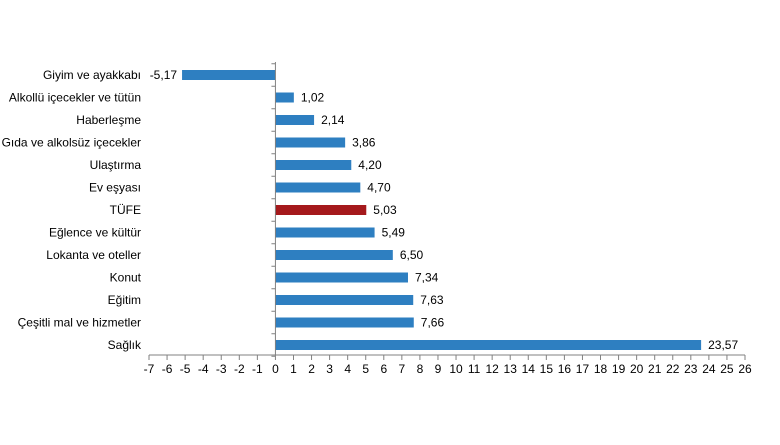 This screenshot has width=780, height=445. Describe the element at coordinates (619, 369) in the screenshot. I see `x-tick-label-26: 19` at that location.